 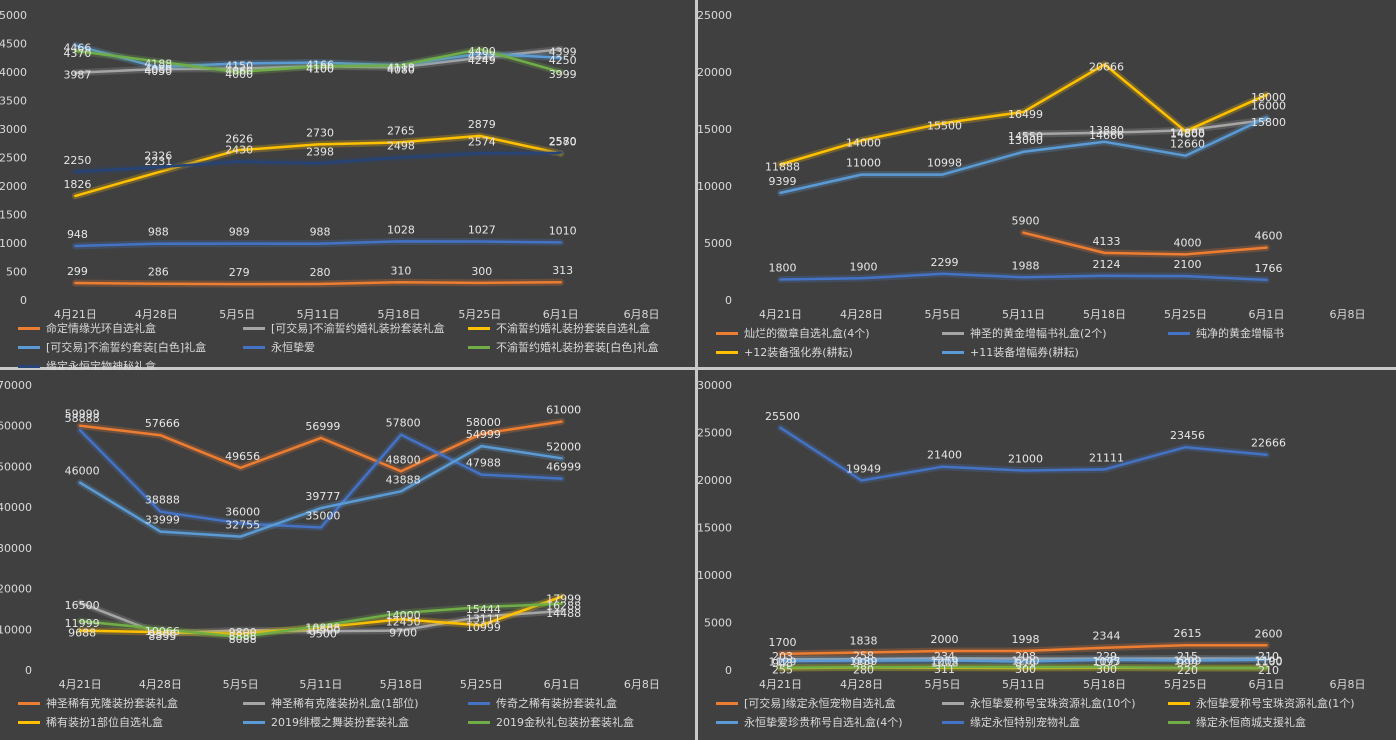 I want to click on data-label: 4089, so click(x=158, y=69).